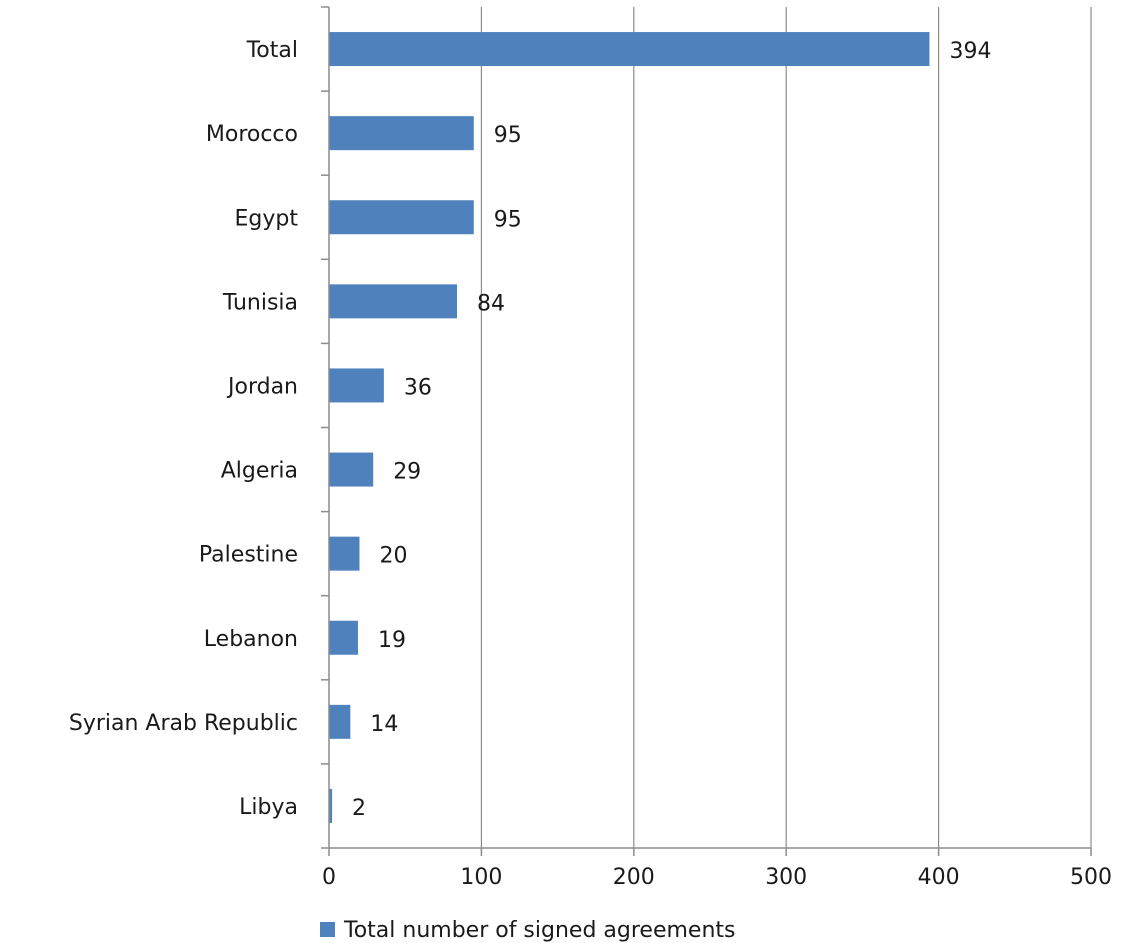 The width and height of the screenshot is (1124, 943). What do you see at coordinates (629, 49) in the screenshot?
I see `bar-total` at bounding box center [629, 49].